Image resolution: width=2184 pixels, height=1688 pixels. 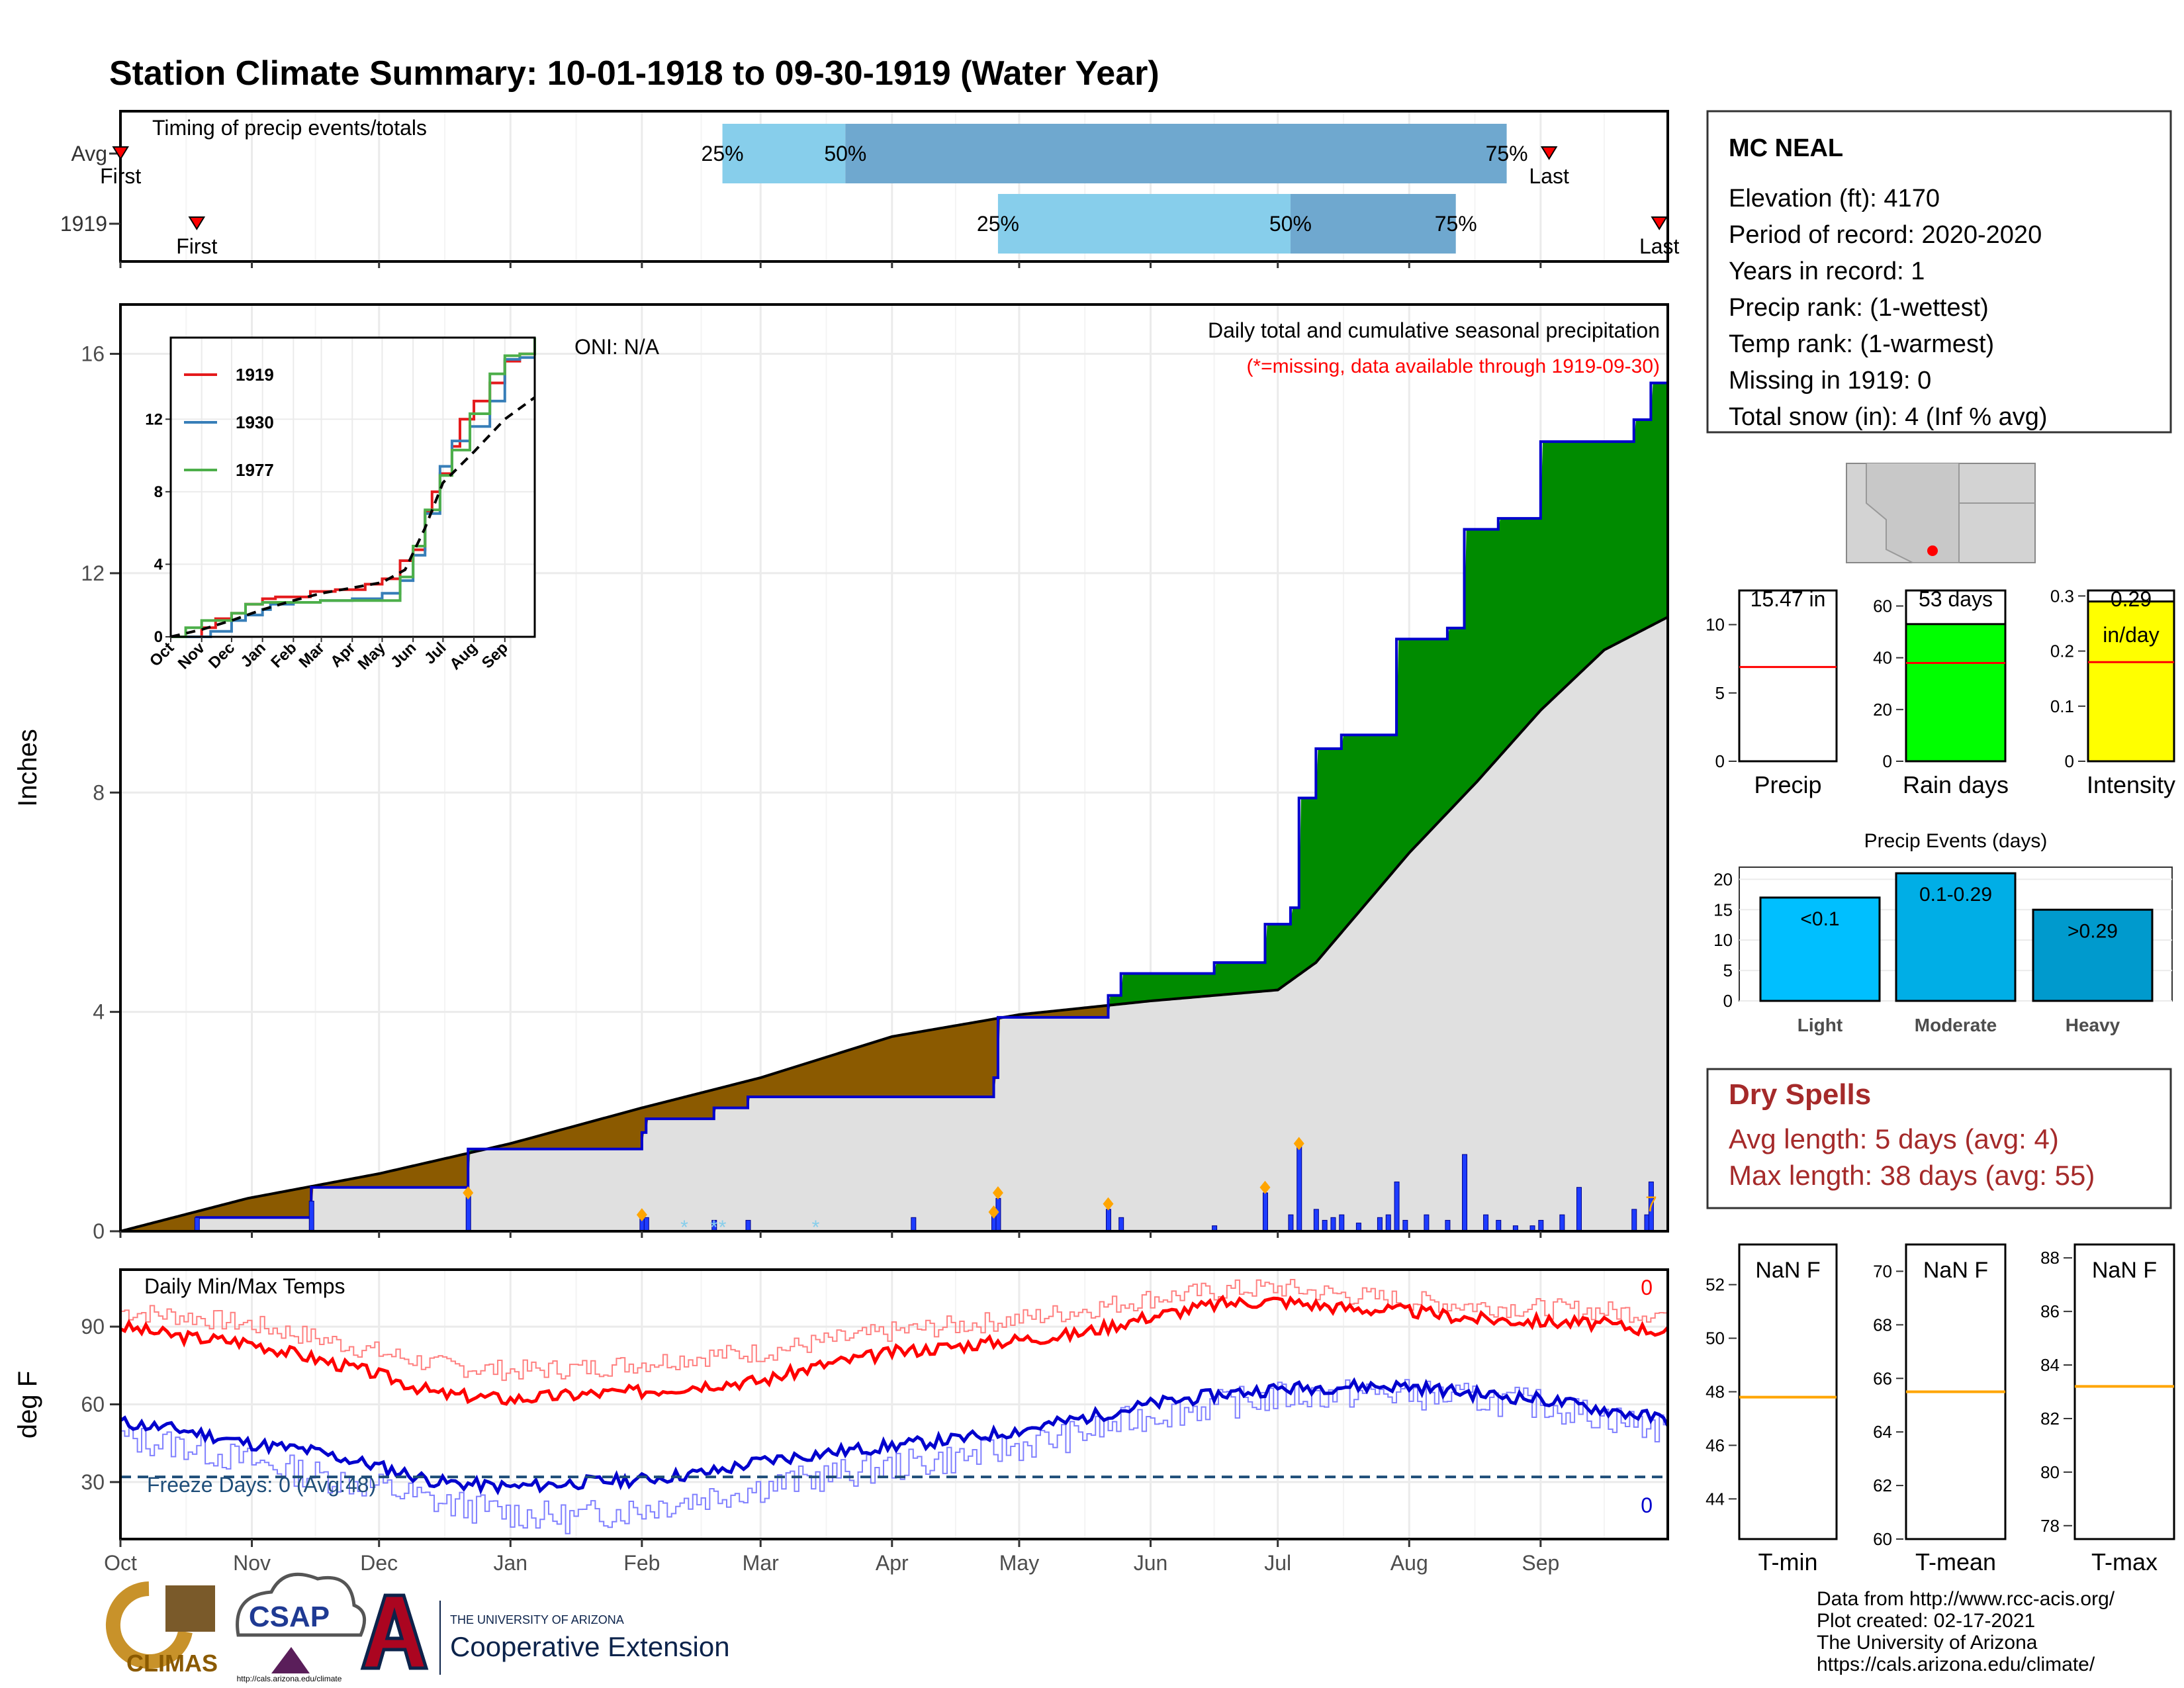 I want to click on y-tick-label: 8, so click(x=99, y=792).